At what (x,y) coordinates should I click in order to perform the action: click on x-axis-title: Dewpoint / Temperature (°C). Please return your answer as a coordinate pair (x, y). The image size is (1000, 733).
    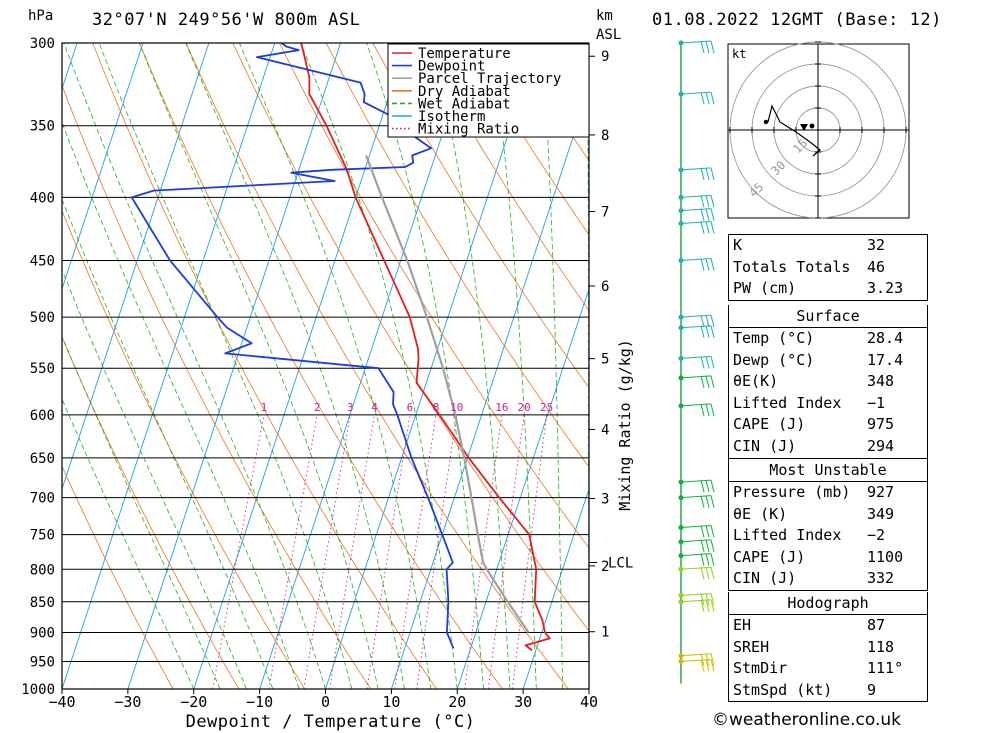
    Looking at the image, I should click on (331, 722).